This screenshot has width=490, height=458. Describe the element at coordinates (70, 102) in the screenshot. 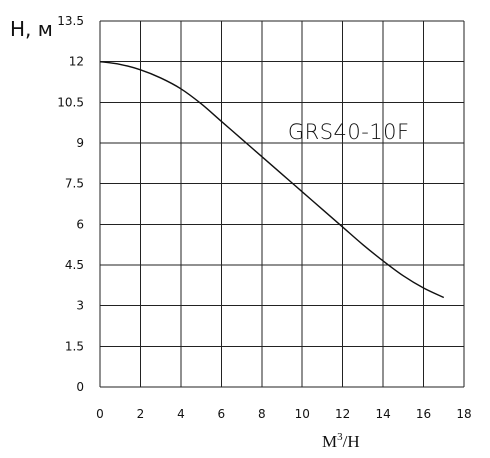

I see `y-tick-label: 10.5` at that location.